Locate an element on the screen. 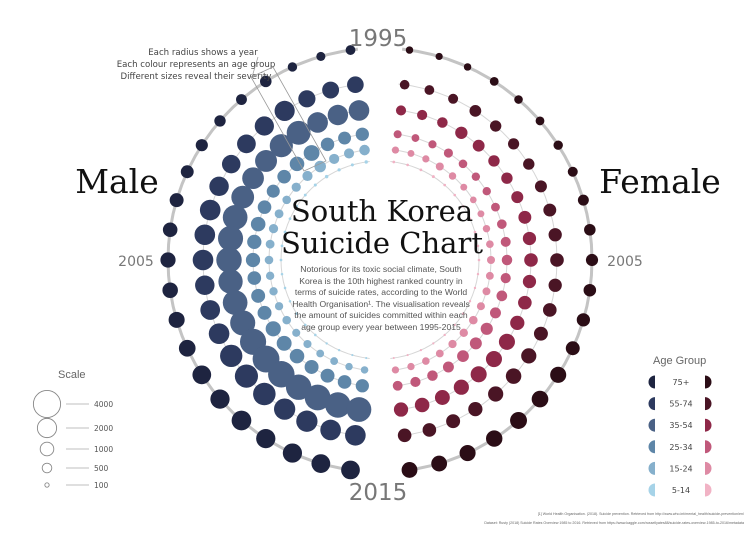  bubble-male-5-14-2003 is located at coordinates (285, 232).